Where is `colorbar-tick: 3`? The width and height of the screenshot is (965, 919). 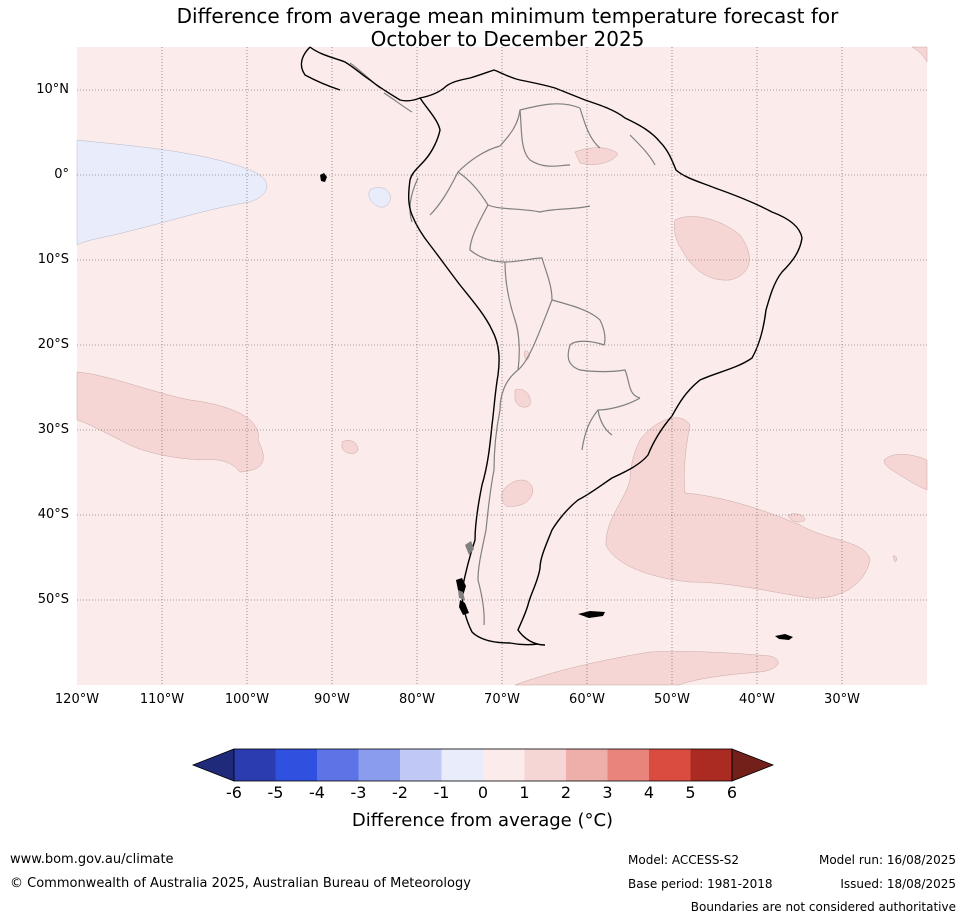 colorbar-tick: 3 is located at coordinates (607, 792).